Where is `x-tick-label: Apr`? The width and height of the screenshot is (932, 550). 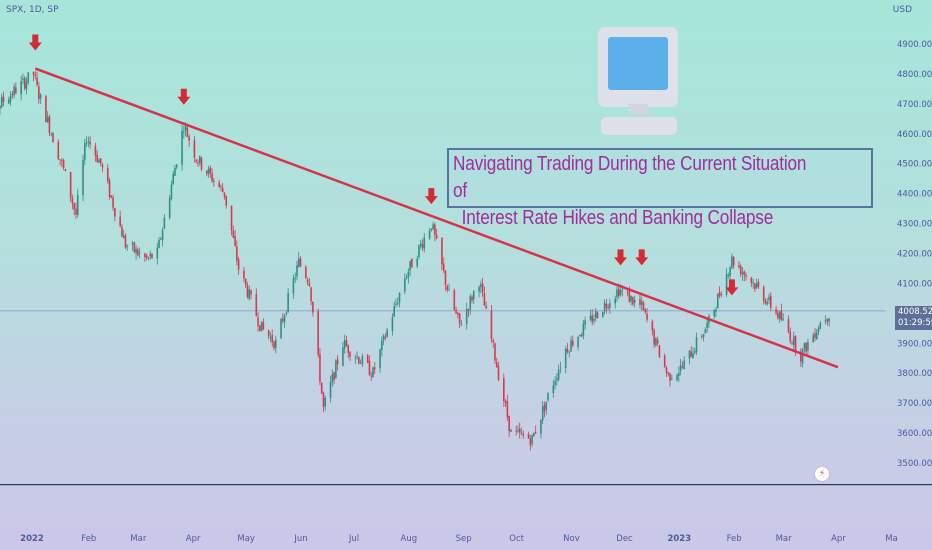 x-tick-label: Apr is located at coordinates (193, 539).